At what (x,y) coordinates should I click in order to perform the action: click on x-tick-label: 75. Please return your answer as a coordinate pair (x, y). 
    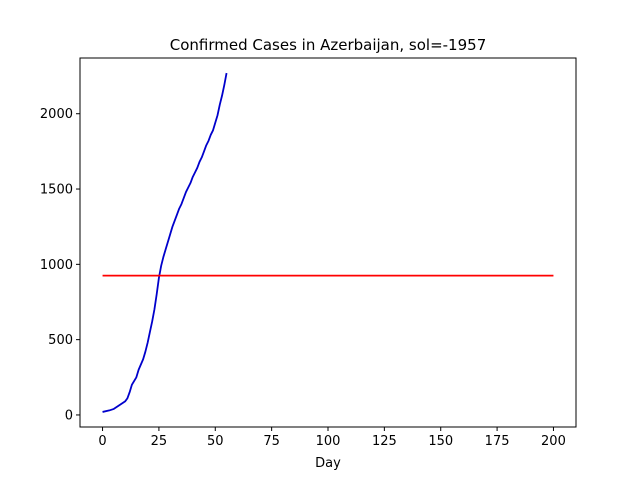
    Looking at the image, I should click on (271, 441).